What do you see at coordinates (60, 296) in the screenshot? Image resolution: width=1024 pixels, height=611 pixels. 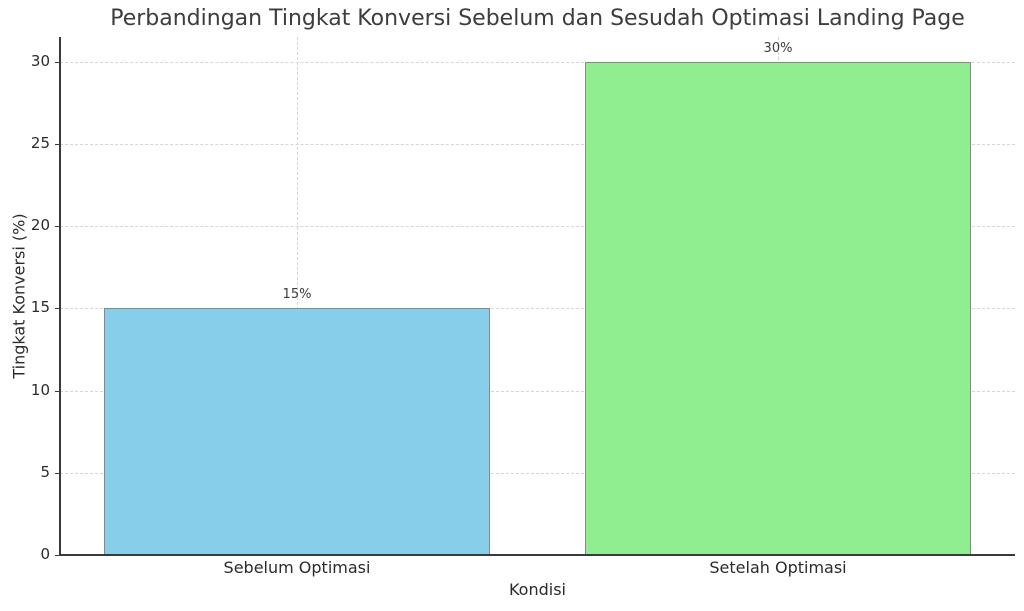 I see `y-axis-spine` at bounding box center [60, 296].